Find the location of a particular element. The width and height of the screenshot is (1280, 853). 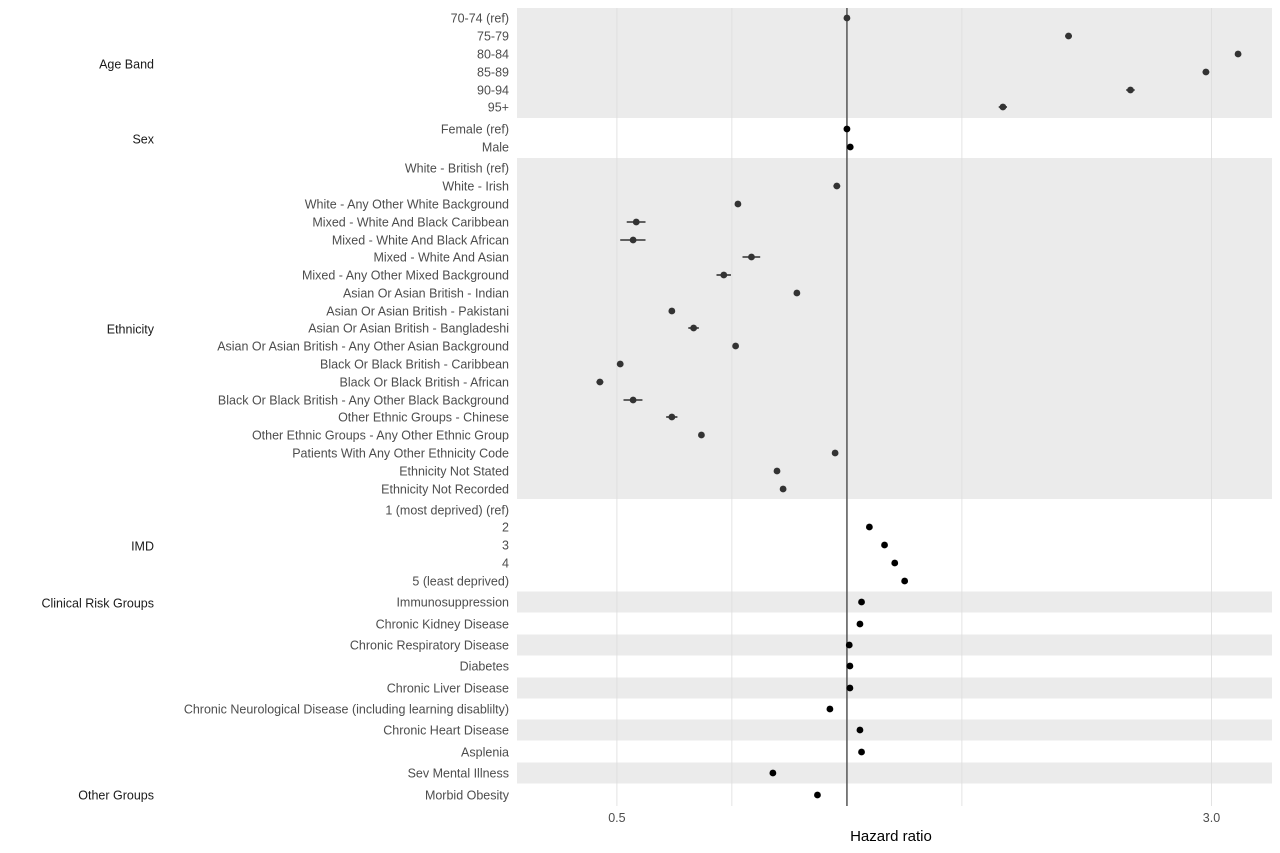

row-label: Ethnicity Not Stated is located at coordinates (454, 472).